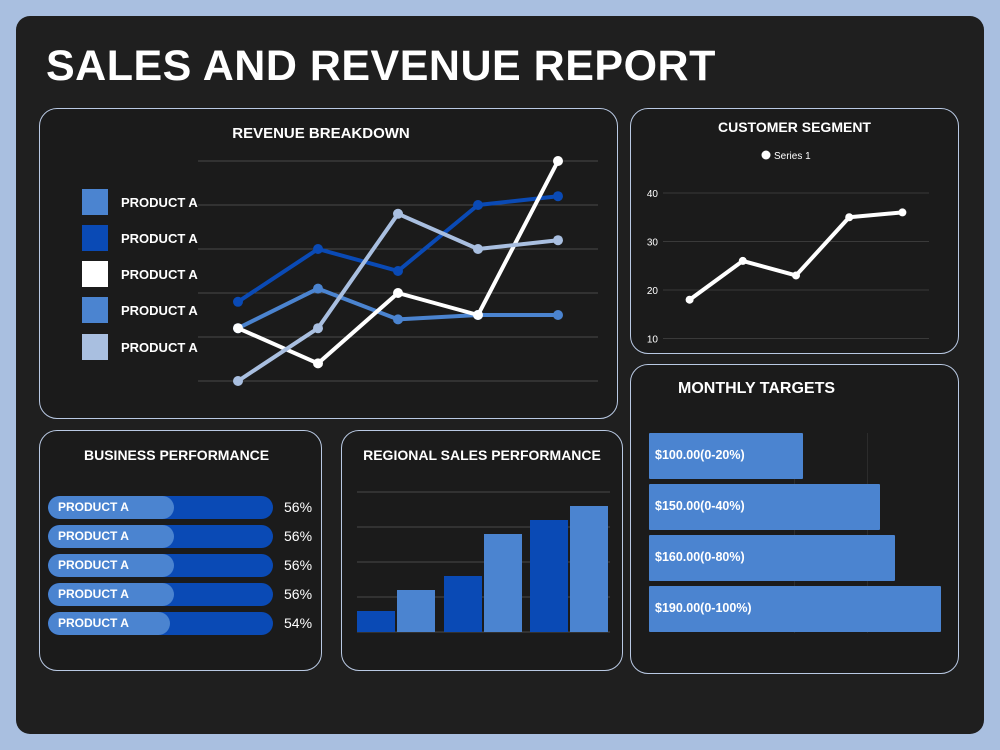 The image size is (1000, 750). Describe the element at coordinates (177, 455) in the screenshot. I see `business-performance-title: BUSINESS PERFORMANCE` at that location.